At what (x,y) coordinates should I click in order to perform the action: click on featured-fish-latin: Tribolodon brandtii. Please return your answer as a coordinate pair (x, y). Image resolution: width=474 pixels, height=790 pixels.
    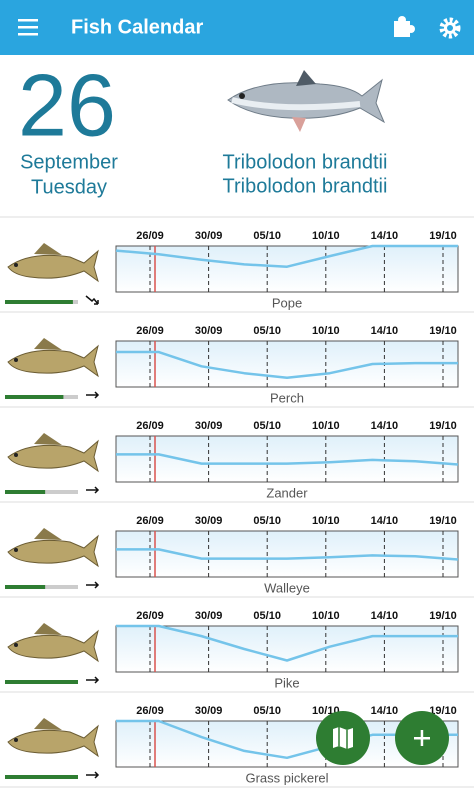
    Looking at the image, I should click on (305, 186).